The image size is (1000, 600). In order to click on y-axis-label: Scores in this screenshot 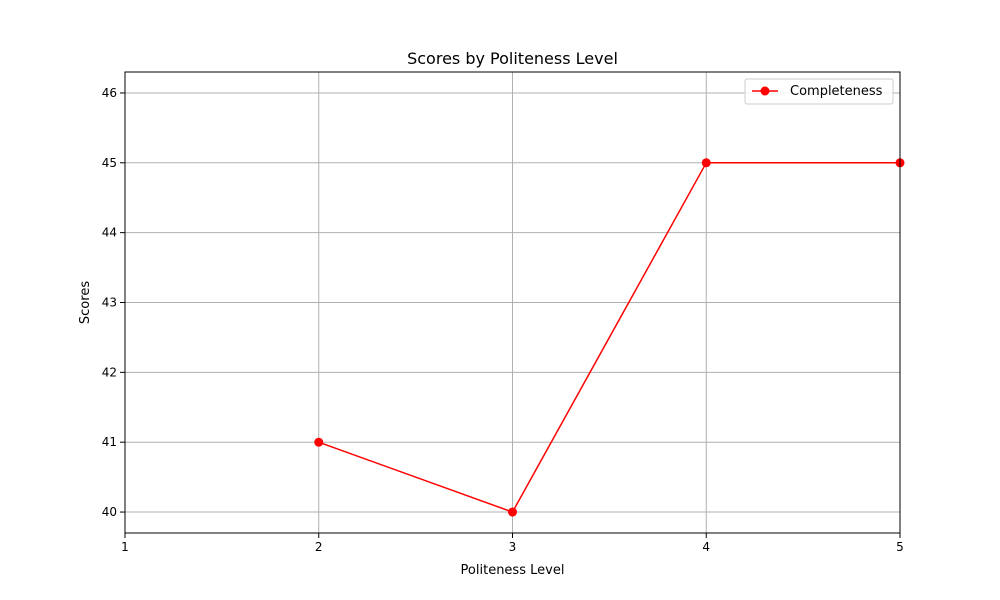, I will do `click(85, 302)`.